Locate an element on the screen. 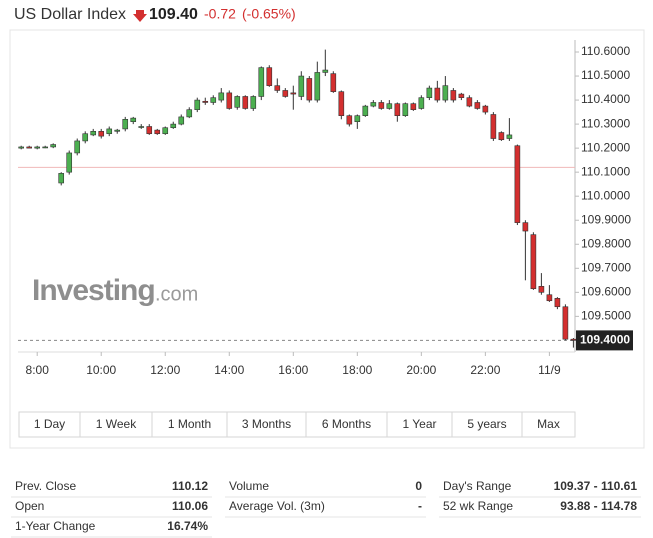 This screenshot has width=653, height=538. price: 109.40 is located at coordinates (173, 14).